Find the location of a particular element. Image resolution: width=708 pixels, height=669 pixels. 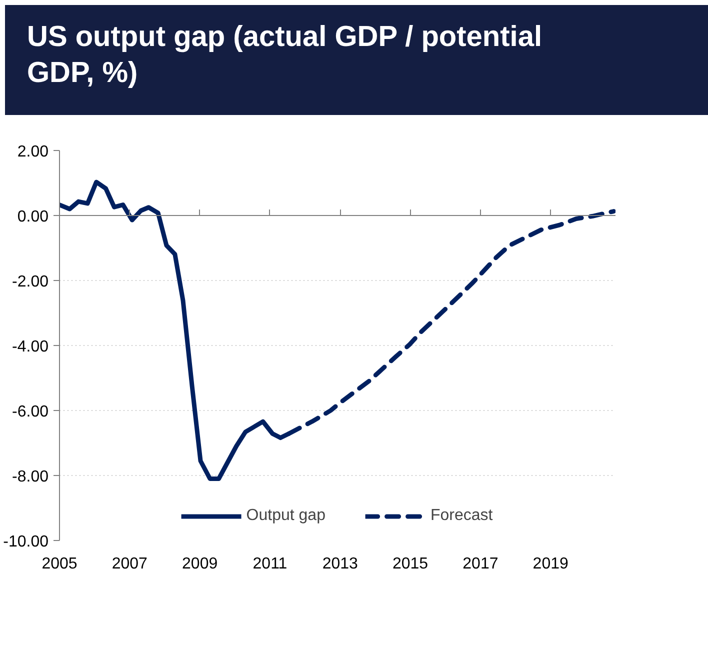

y-tick-label: -10.00 is located at coordinates (26, 542).